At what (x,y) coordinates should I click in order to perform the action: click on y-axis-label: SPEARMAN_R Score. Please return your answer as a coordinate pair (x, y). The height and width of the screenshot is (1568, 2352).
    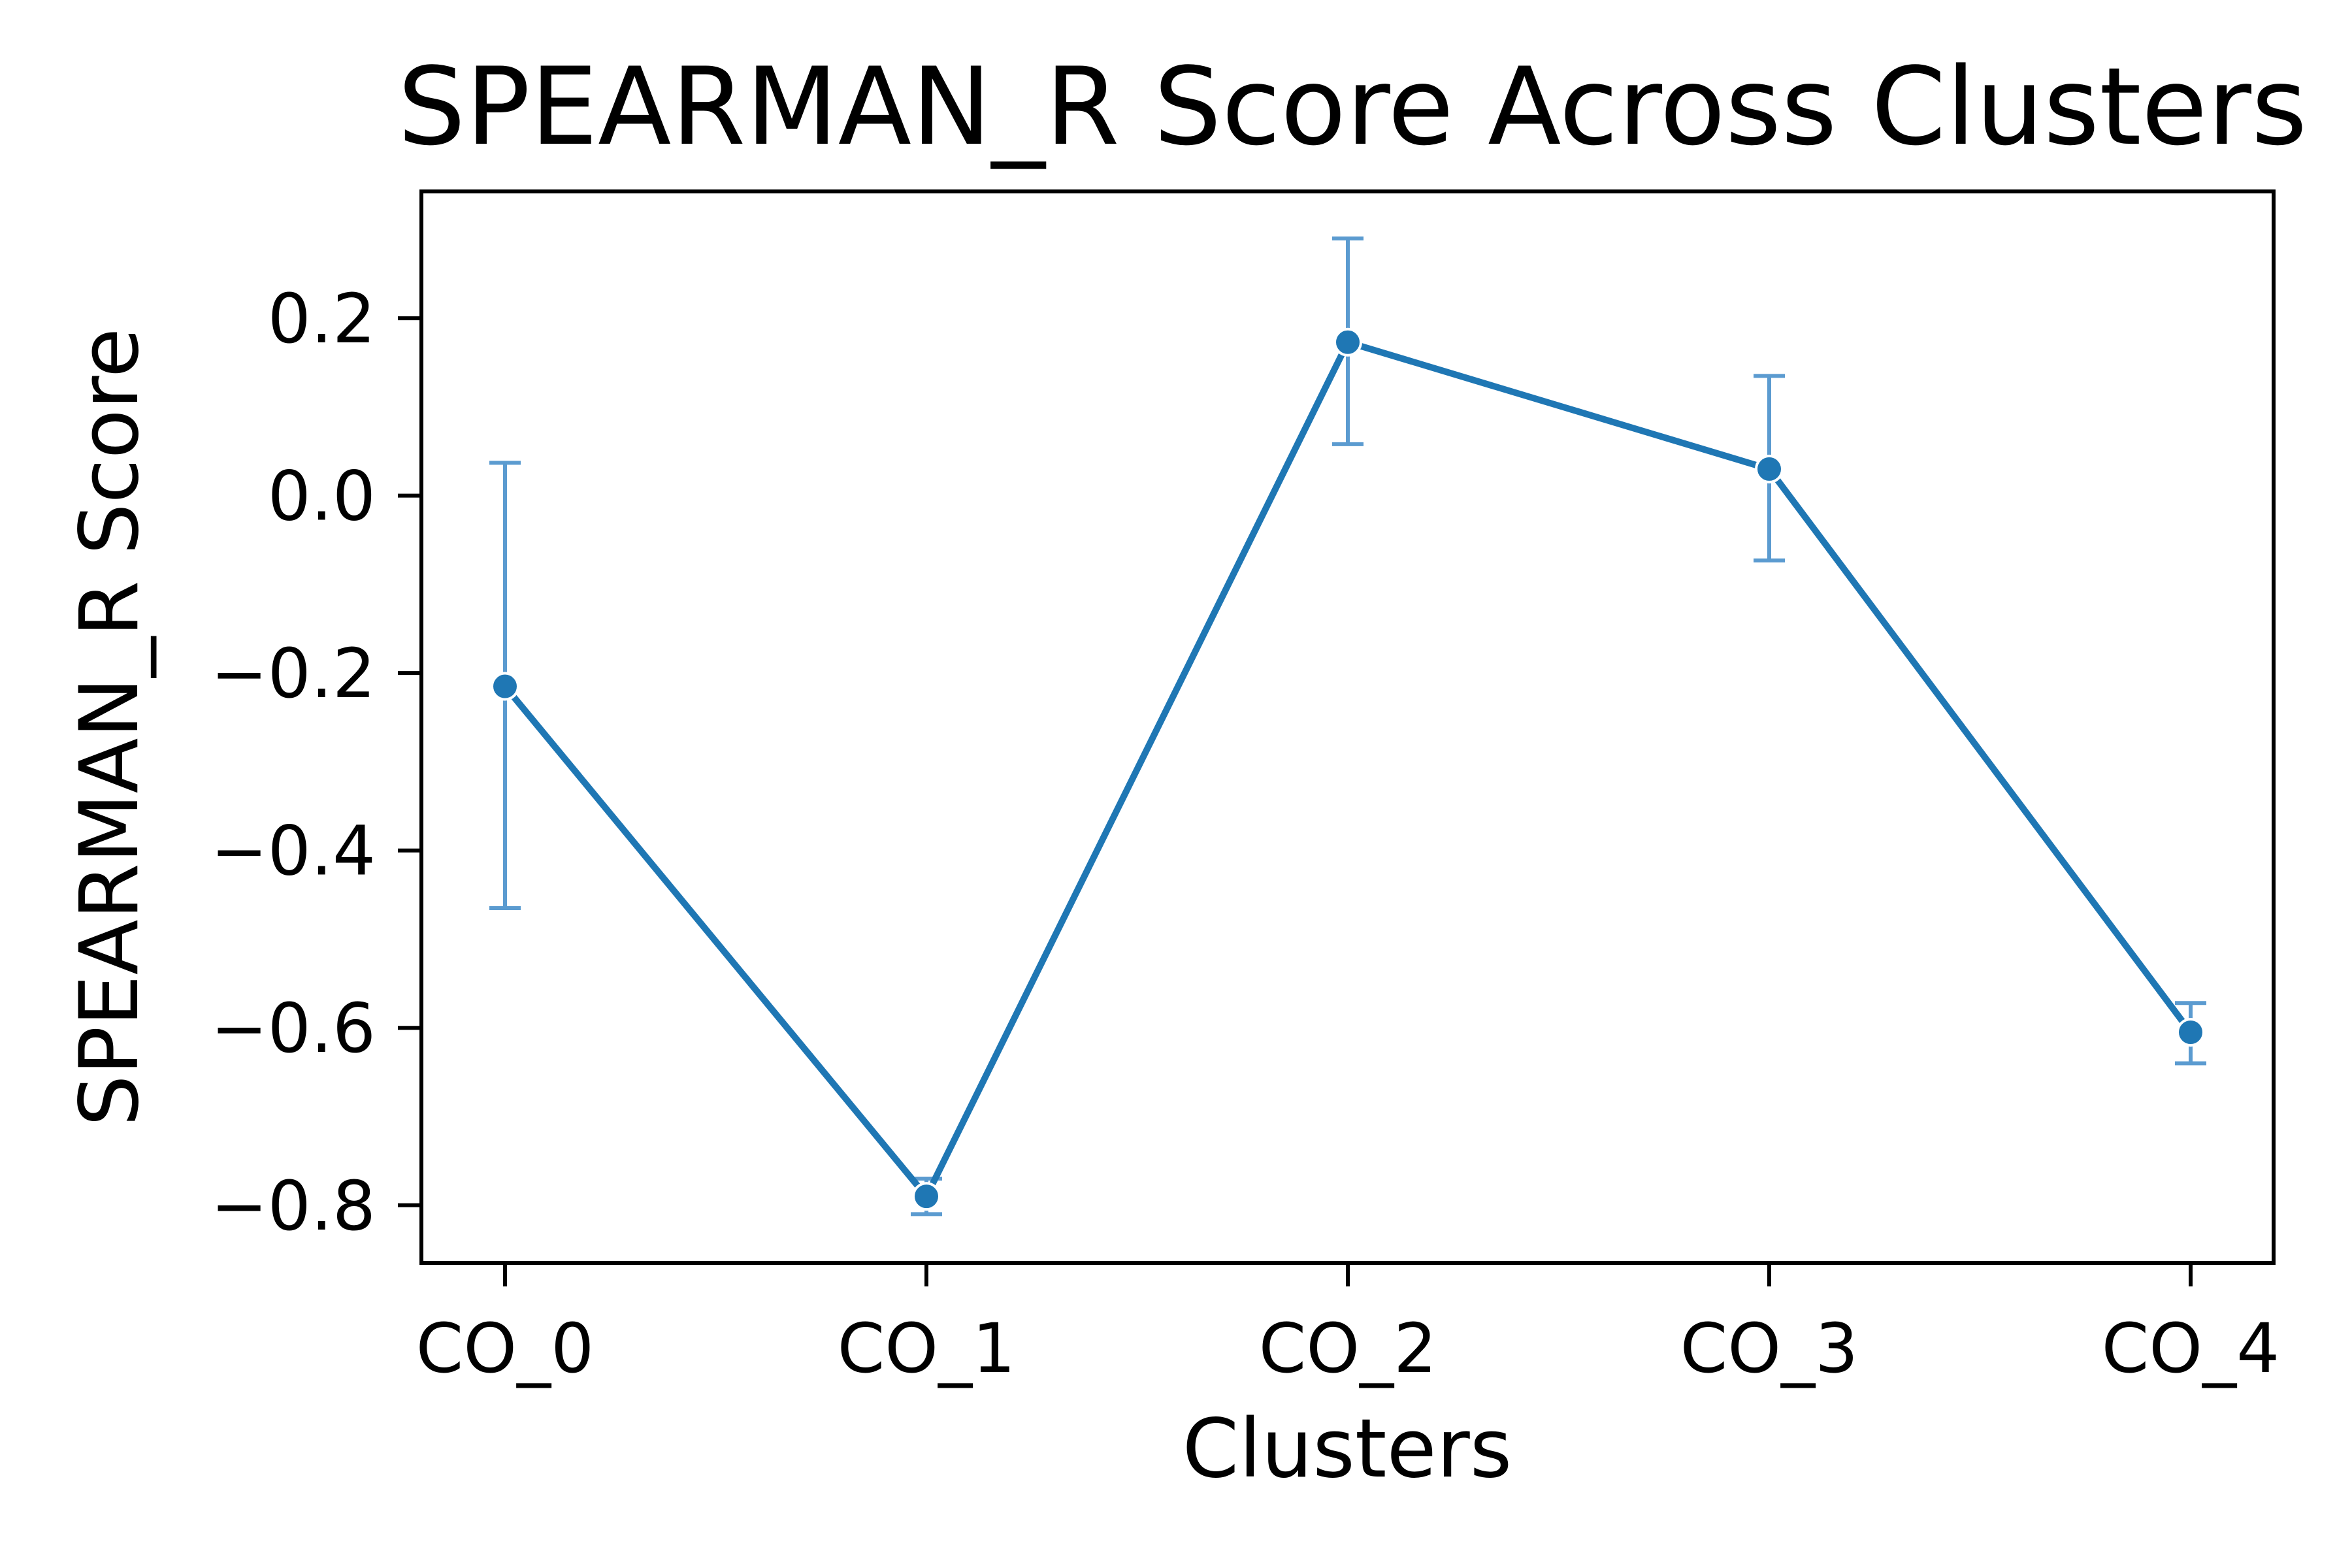
    Looking at the image, I should click on (110, 727).